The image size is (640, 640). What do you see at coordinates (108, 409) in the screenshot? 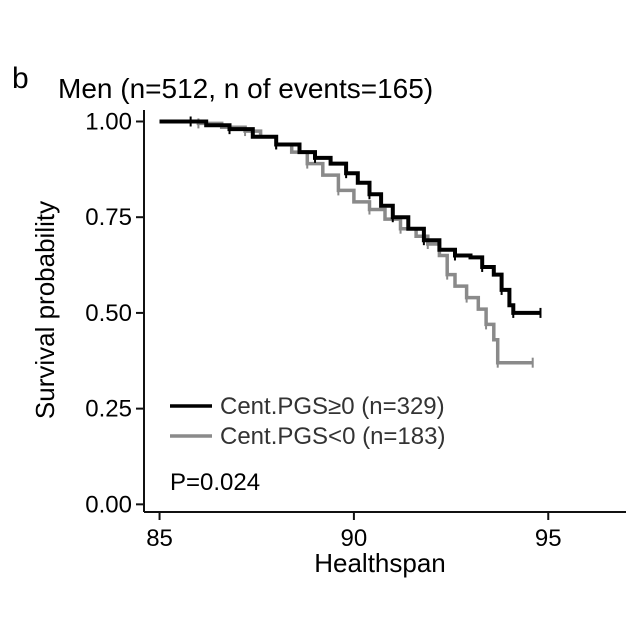
I see `y-tick-label: 0.25` at bounding box center [108, 409].